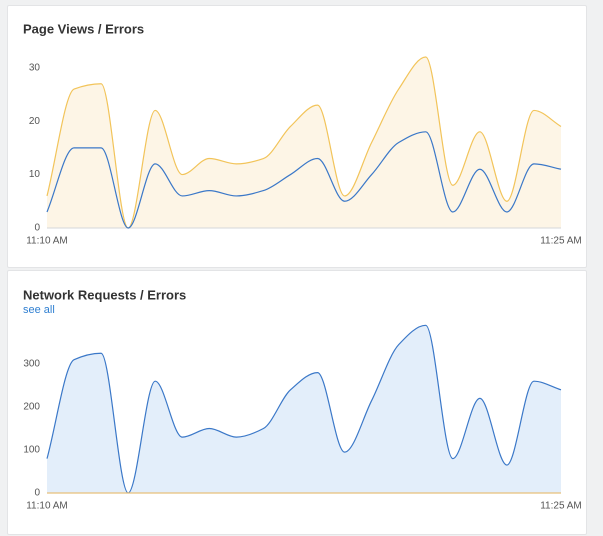  What do you see at coordinates (39, 310) in the screenshot?
I see `see-all-link: see all` at bounding box center [39, 310].